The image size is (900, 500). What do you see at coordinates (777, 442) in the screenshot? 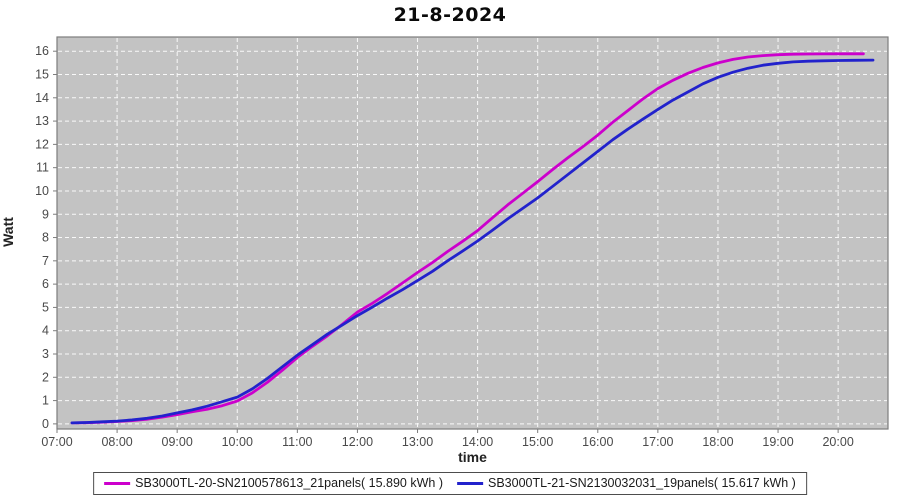
I see `x-tick-label: 19:00` at bounding box center [777, 442].